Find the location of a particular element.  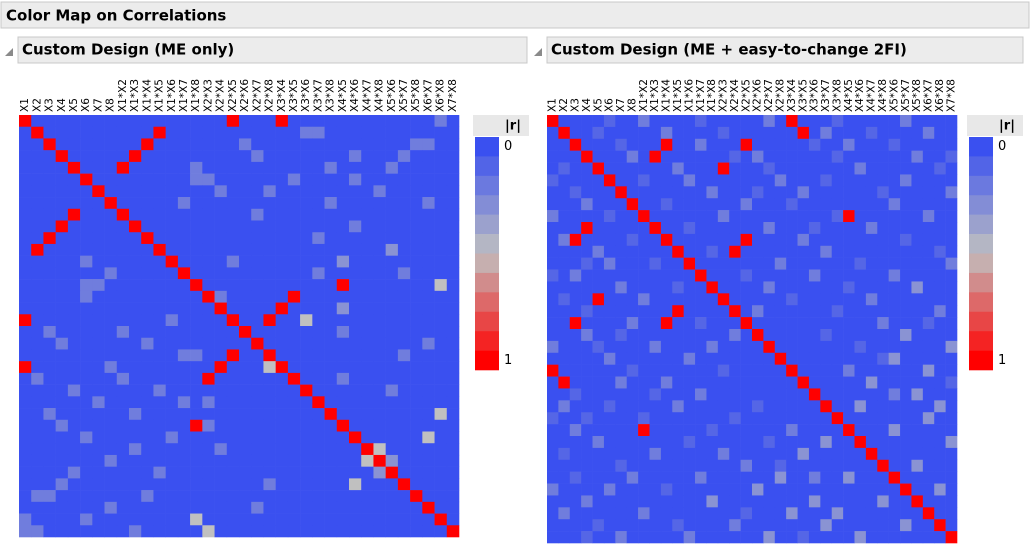

legend-label: 0 is located at coordinates (1002, 146).